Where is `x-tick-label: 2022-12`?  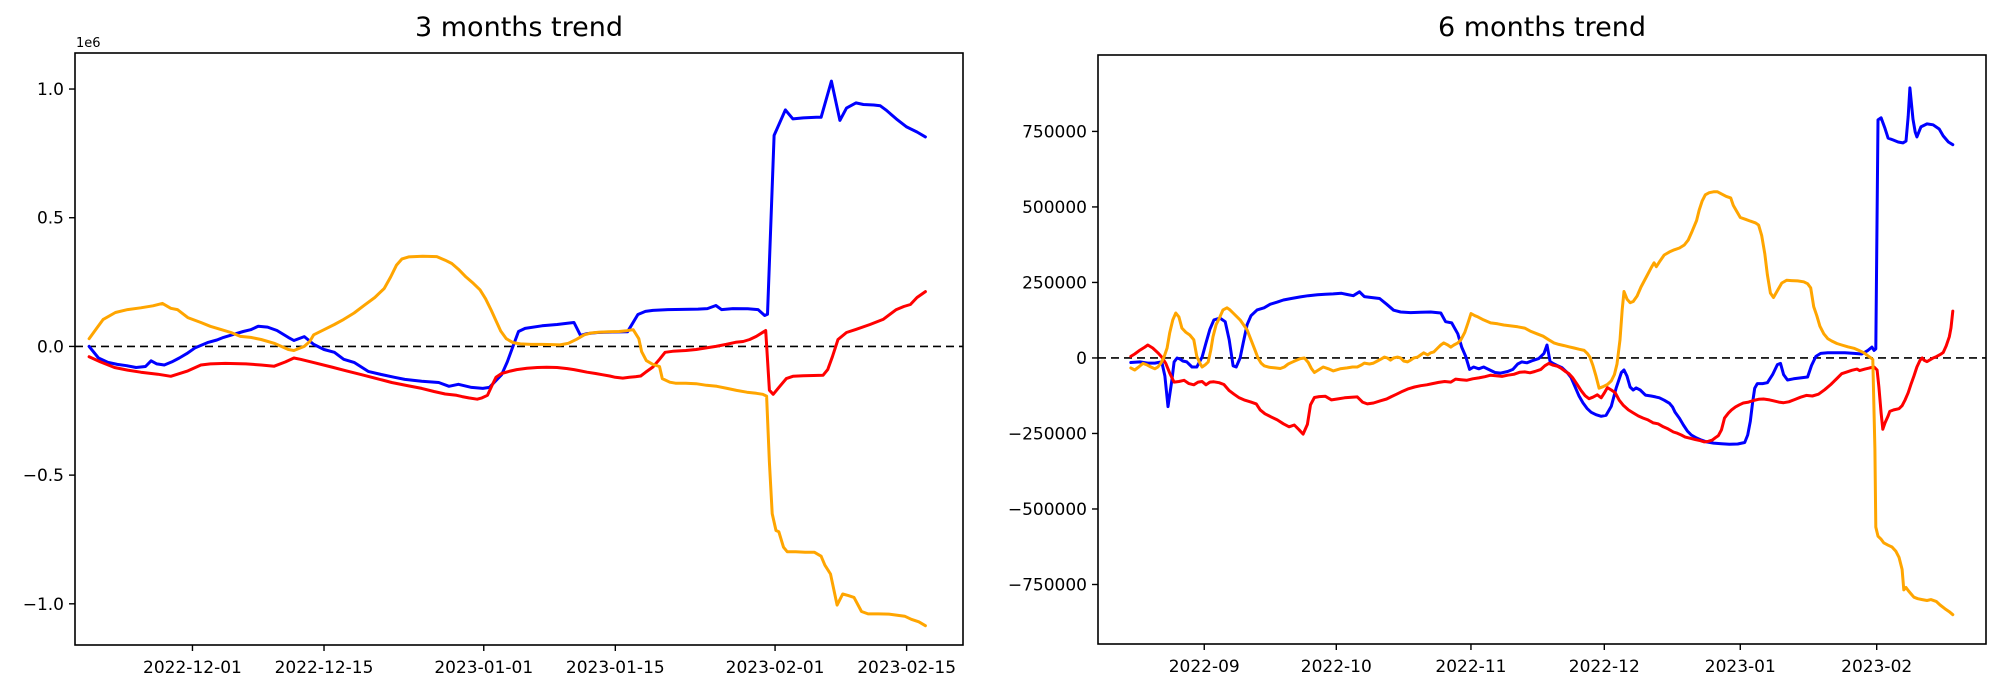 x-tick-label: 2022-12 is located at coordinates (1604, 667).